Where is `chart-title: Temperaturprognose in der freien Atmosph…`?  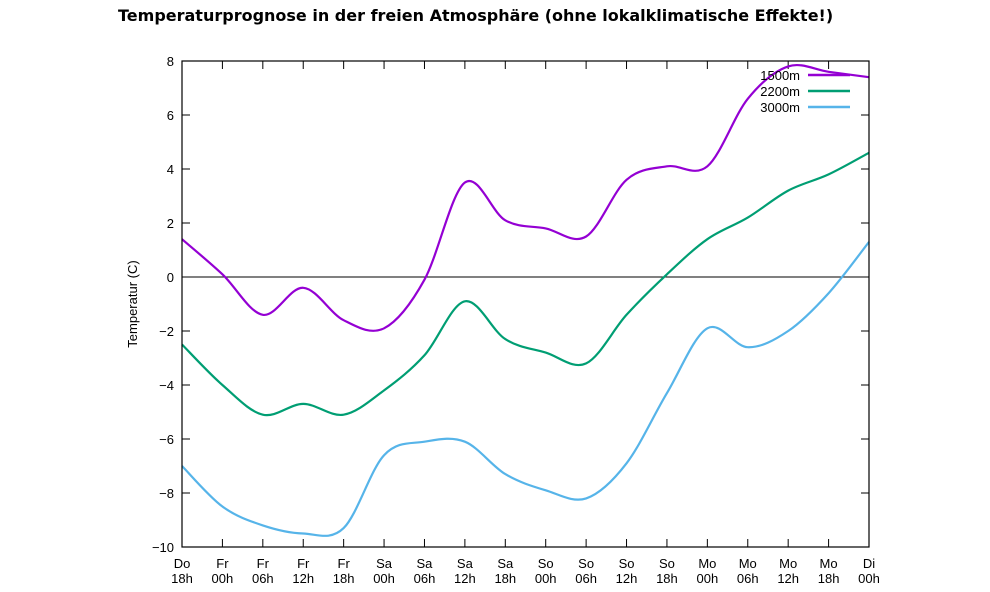 chart-title: Temperaturprognose in der freien Atmosph… is located at coordinates (476, 15).